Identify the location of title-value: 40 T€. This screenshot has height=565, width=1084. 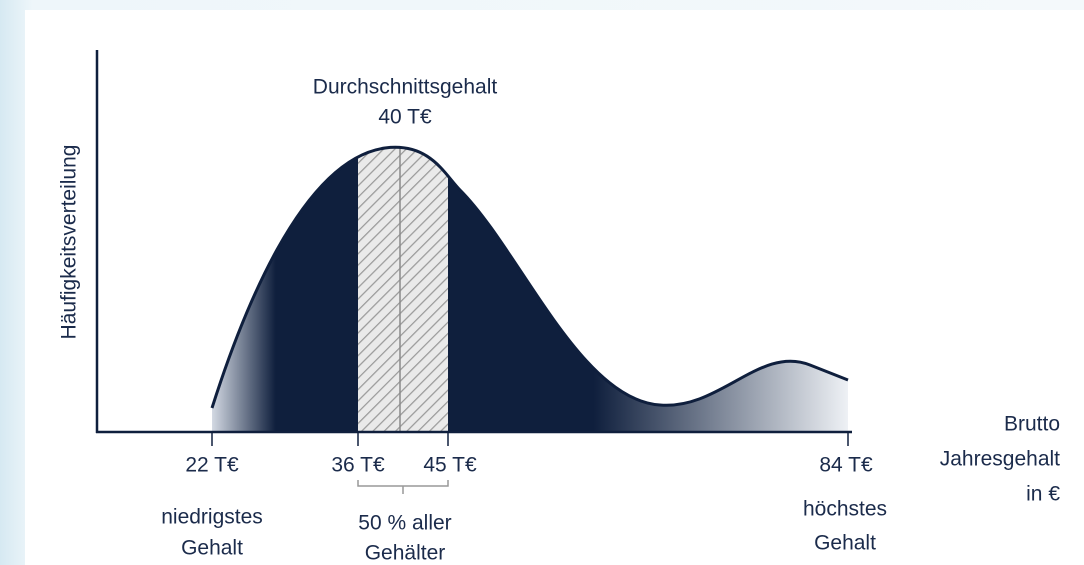
(405, 117).